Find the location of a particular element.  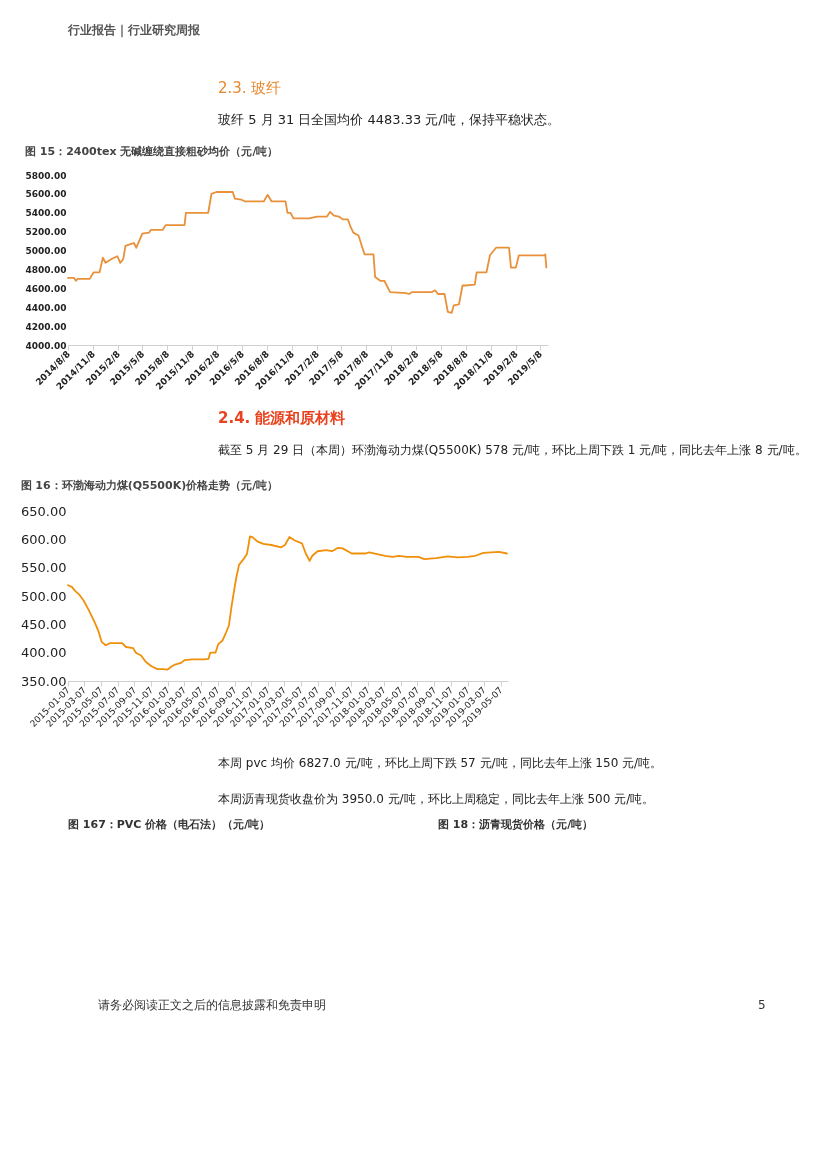

y-tick-label: 5200.00 is located at coordinates (46, 232).